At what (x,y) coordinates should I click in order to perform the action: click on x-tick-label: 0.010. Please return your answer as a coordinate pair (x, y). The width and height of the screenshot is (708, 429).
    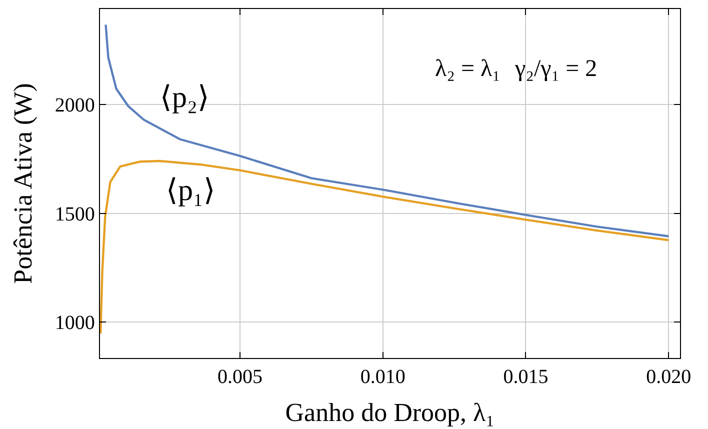
    Looking at the image, I should click on (383, 377).